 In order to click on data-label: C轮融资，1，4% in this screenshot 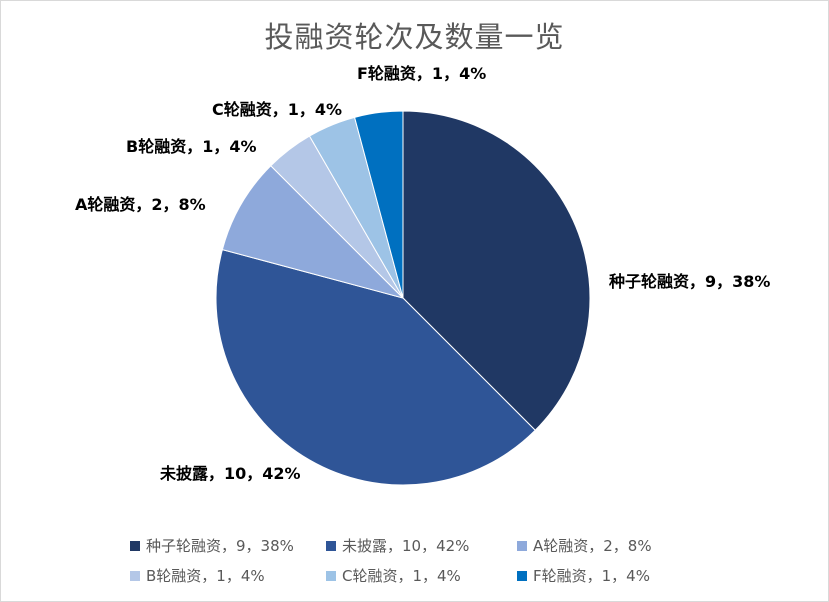, I will do `click(277, 109)`.